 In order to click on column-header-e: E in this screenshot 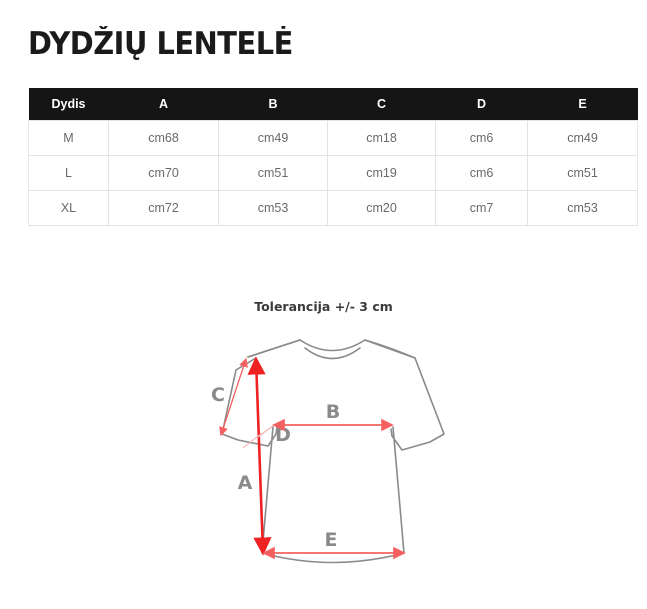, I will do `click(582, 104)`.